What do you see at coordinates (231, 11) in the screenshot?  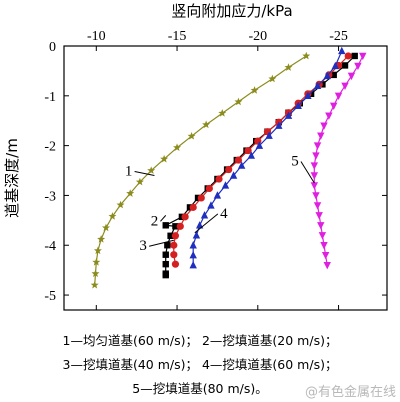 I see `x-axis-title: 竖向附加应力/kPa` at bounding box center [231, 11].